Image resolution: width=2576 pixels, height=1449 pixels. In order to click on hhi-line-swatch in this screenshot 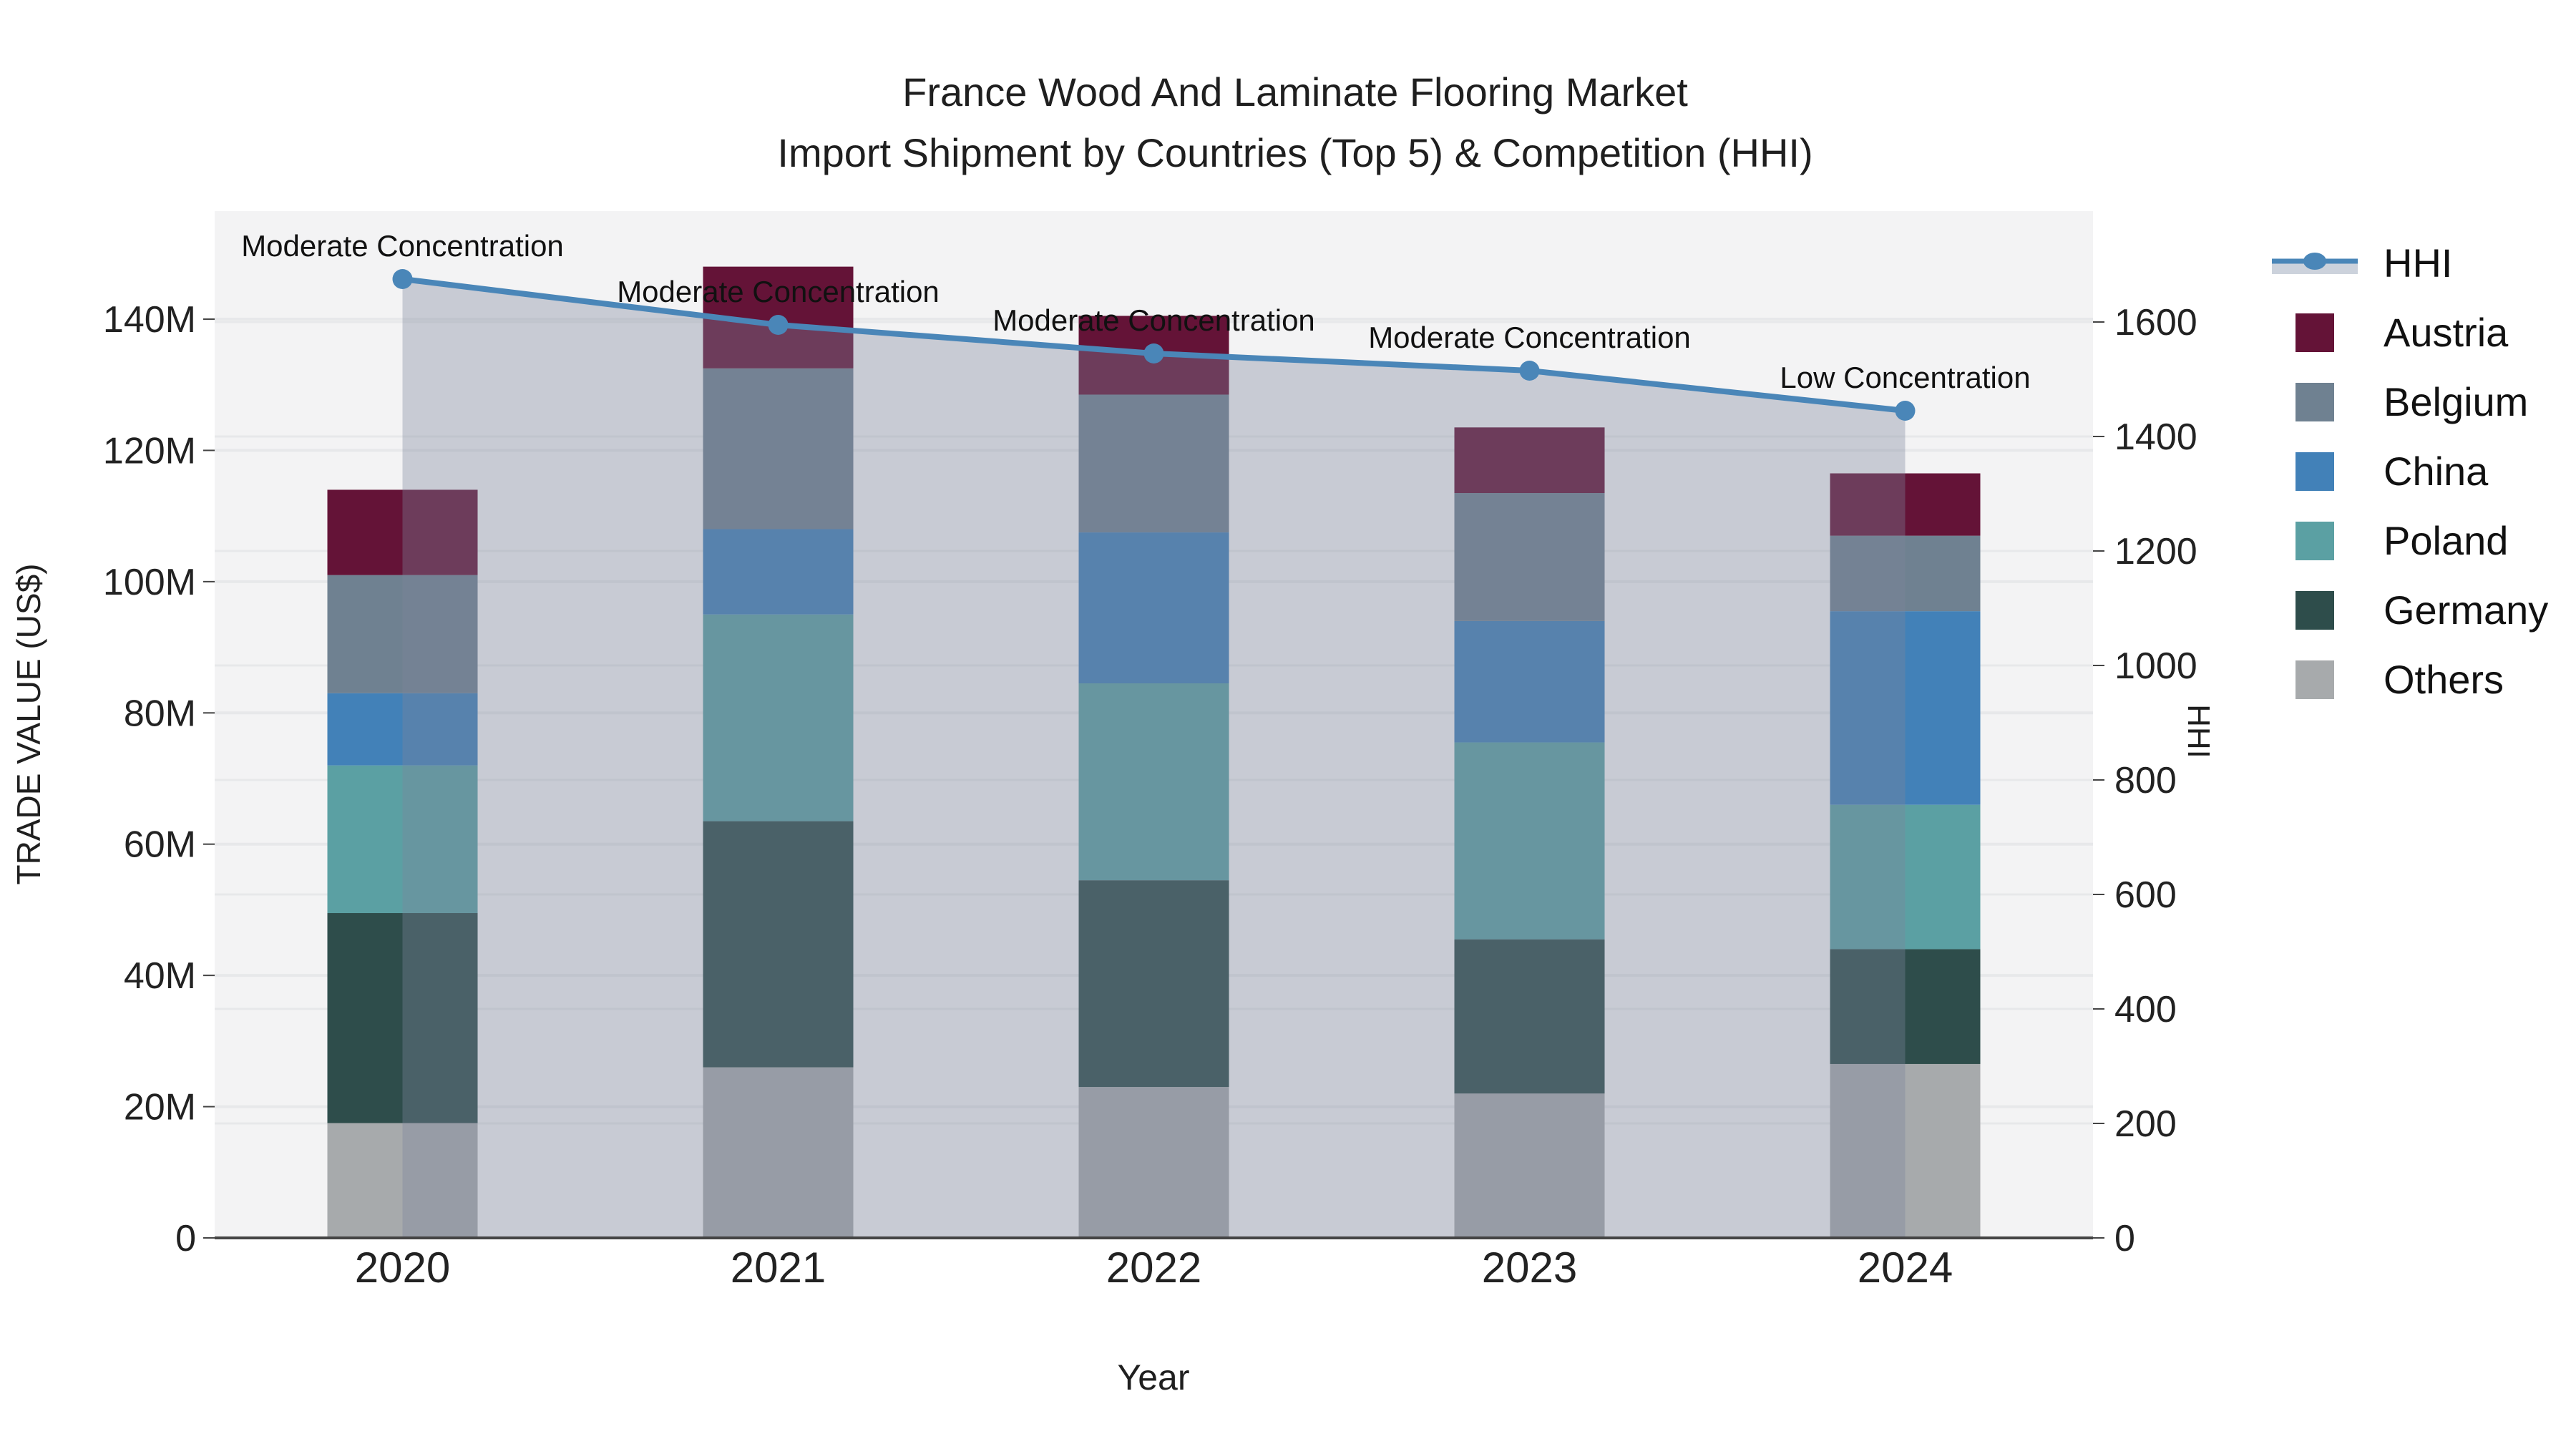, I will do `click(2315, 263)`.